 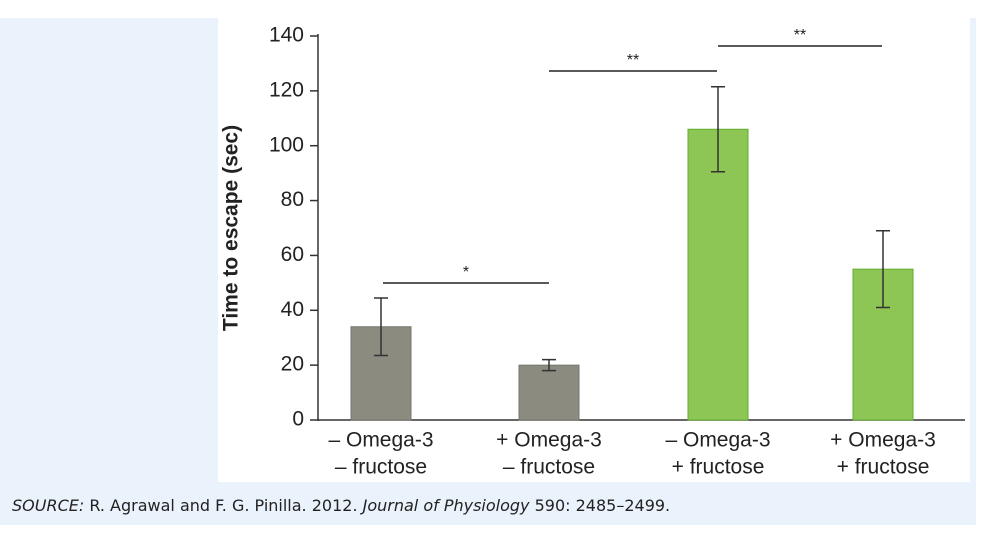 I want to click on y-tick-label: 100, so click(x=286, y=144).